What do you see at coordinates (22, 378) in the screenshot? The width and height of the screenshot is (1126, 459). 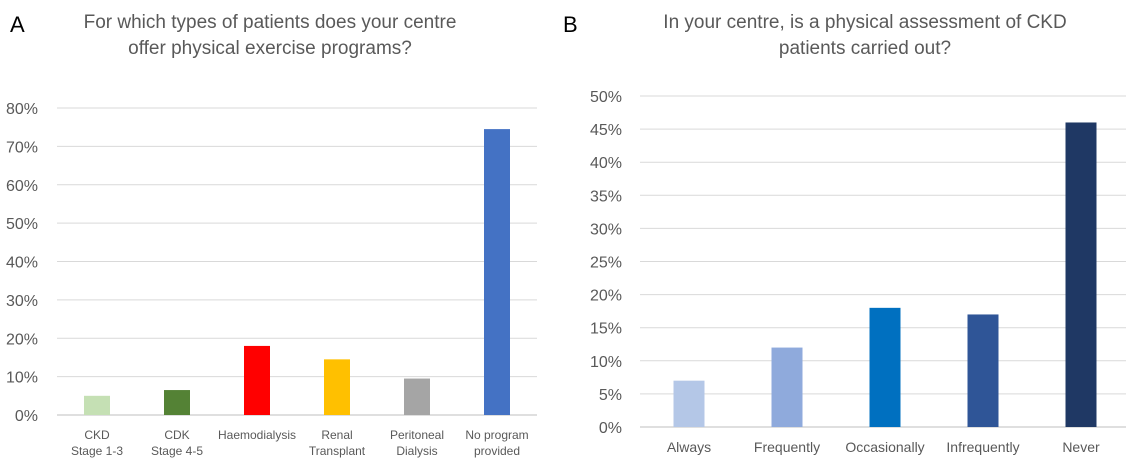 I see `chart-a-y-tick-label: 10%` at bounding box center [22, 378].